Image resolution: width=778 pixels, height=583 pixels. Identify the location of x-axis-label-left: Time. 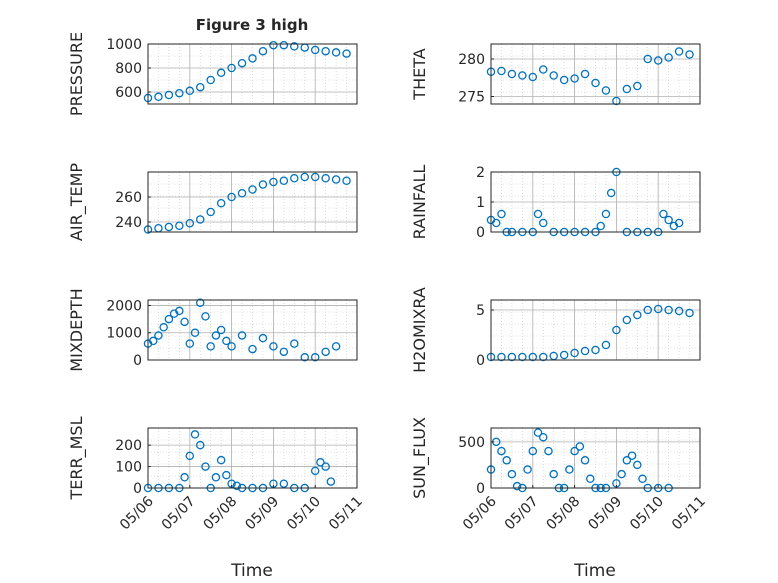
(251, 571).